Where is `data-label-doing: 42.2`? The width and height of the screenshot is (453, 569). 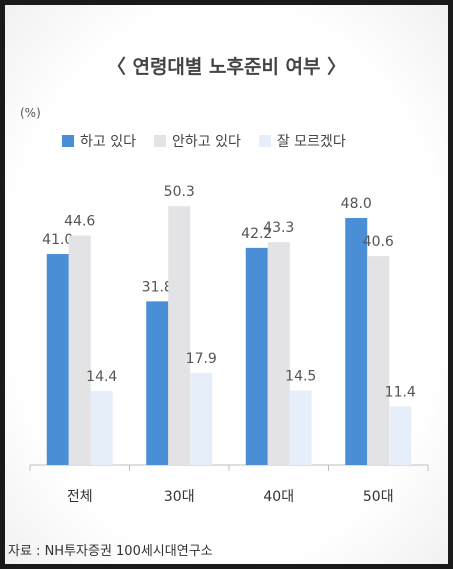
data-label-doing: 42.2 is located at coordinates (256, 234).